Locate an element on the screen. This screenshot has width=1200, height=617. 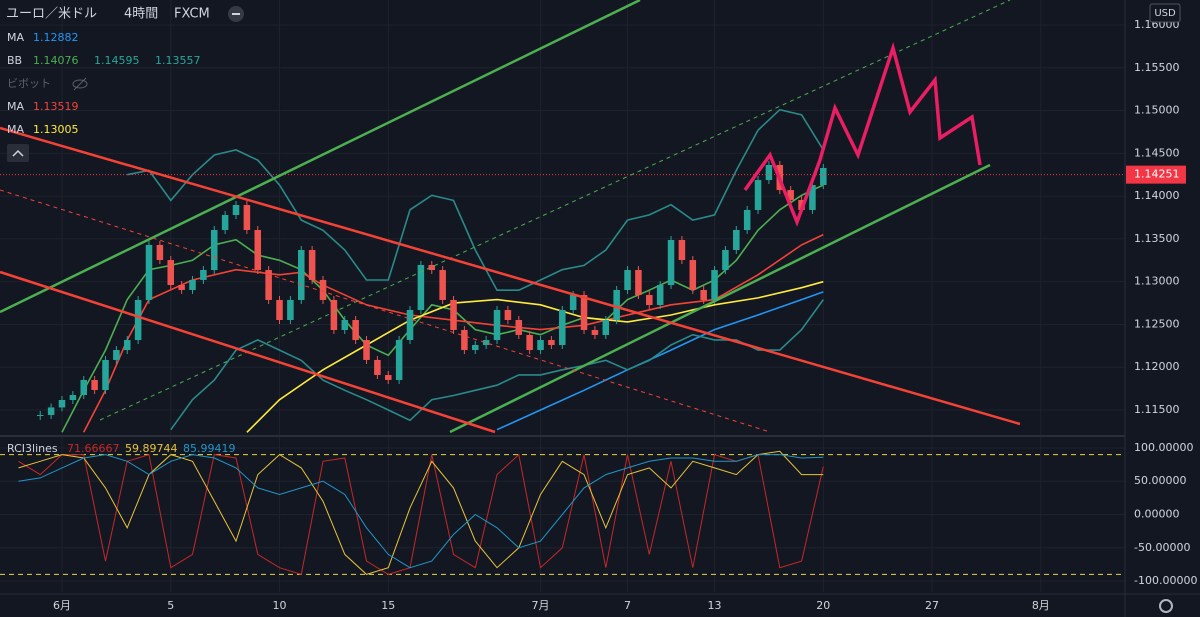
pivot-hidden-icon is located at coordinates (80, 84).